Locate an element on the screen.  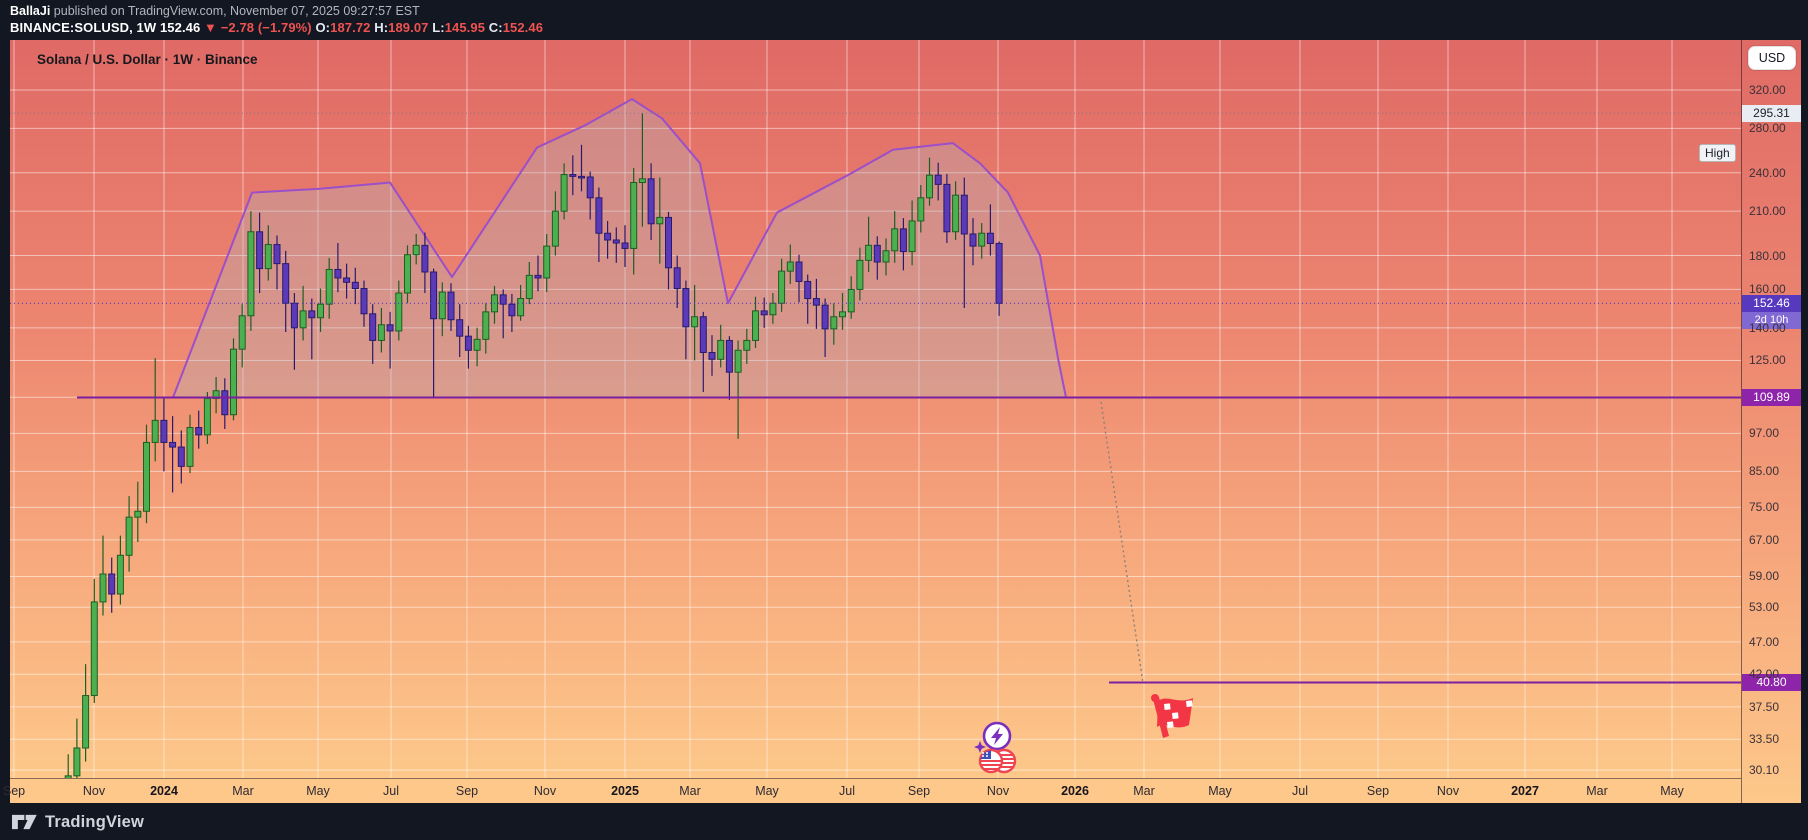
quote-segment: L: is located at coordinates (438, 27).